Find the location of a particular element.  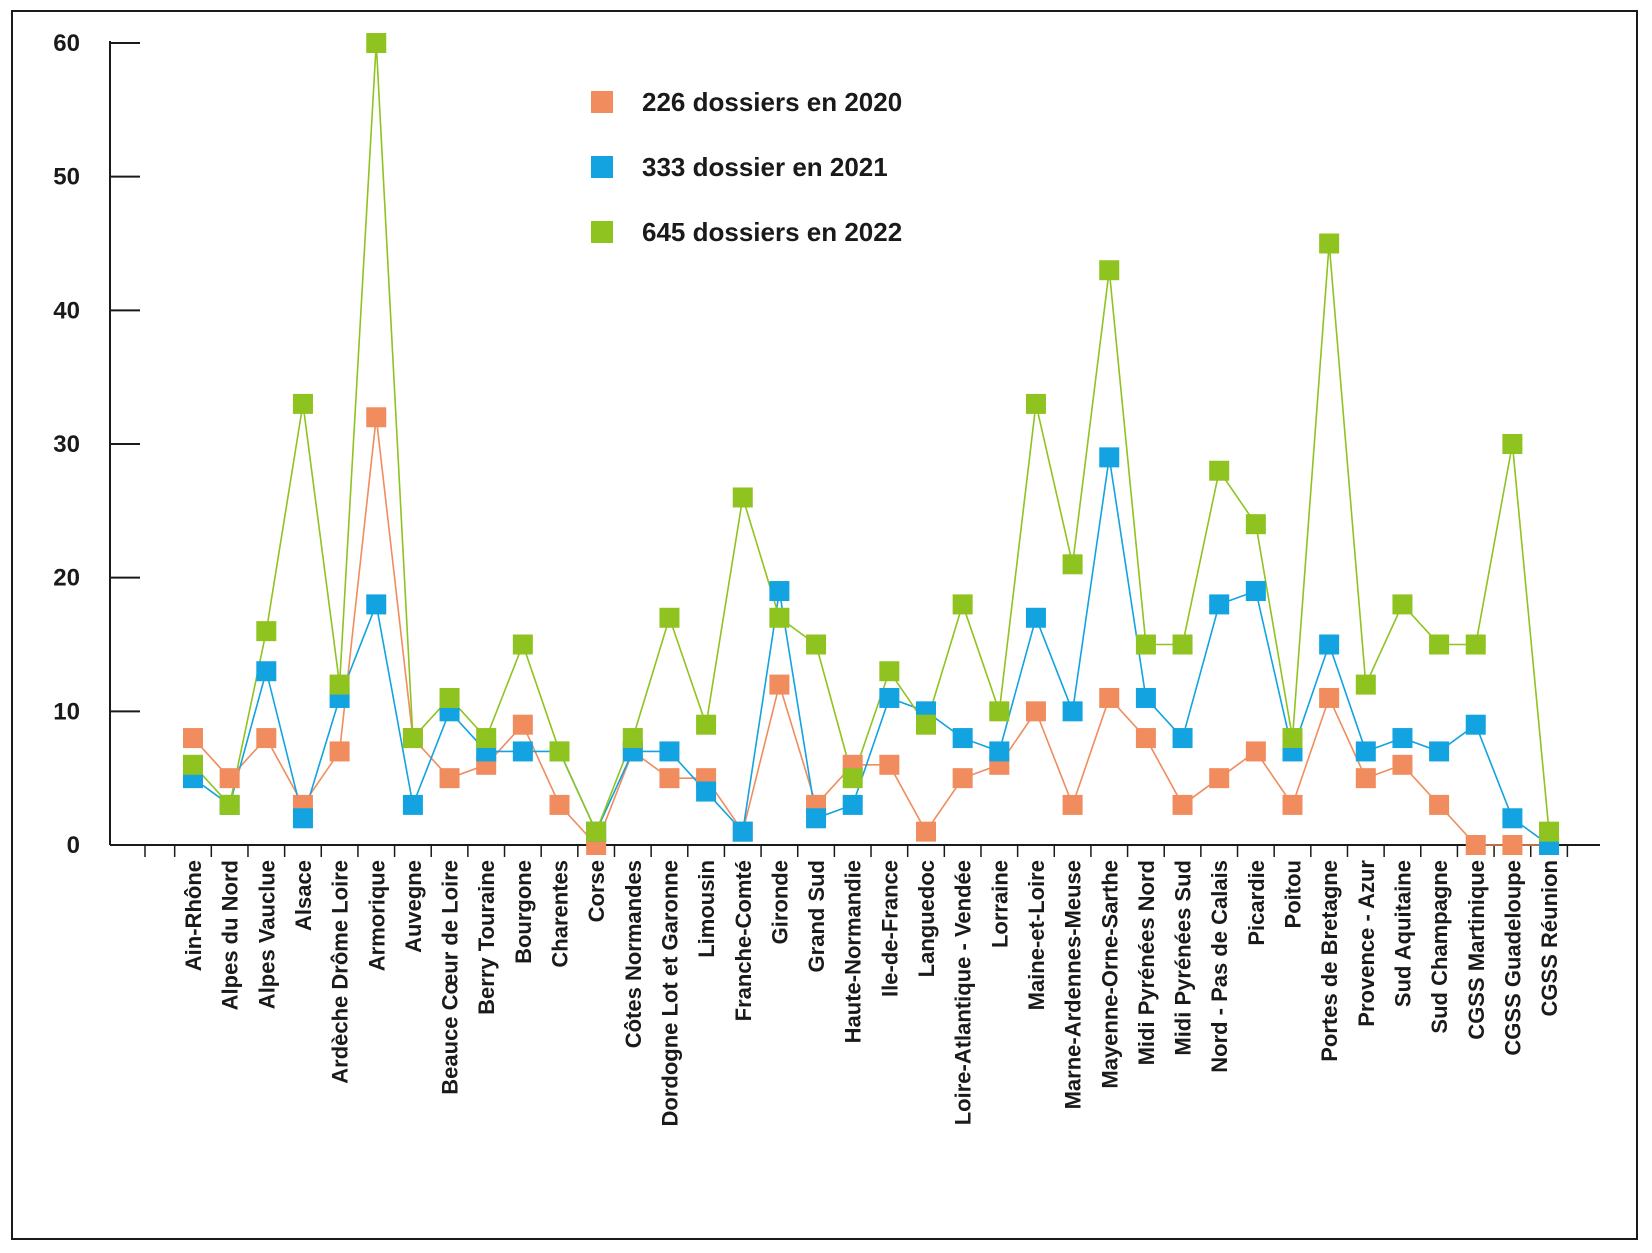

legend-label: 226 dossiers en 2020 is located at coordinates (772, 102).